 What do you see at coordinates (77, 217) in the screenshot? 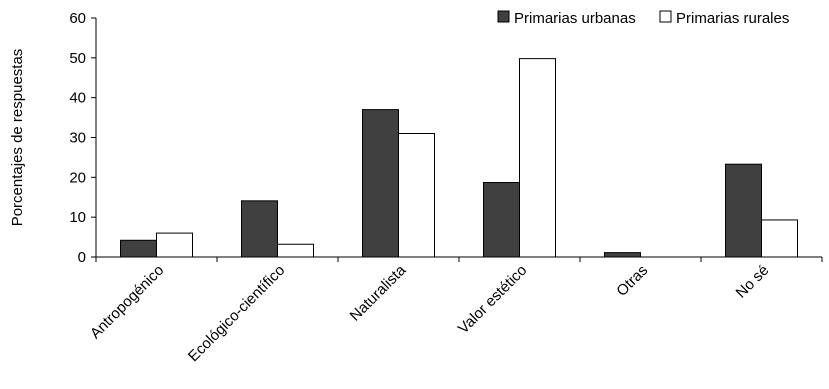
I see `y-tick-label-1: 10` at bounding box center [77, 217].